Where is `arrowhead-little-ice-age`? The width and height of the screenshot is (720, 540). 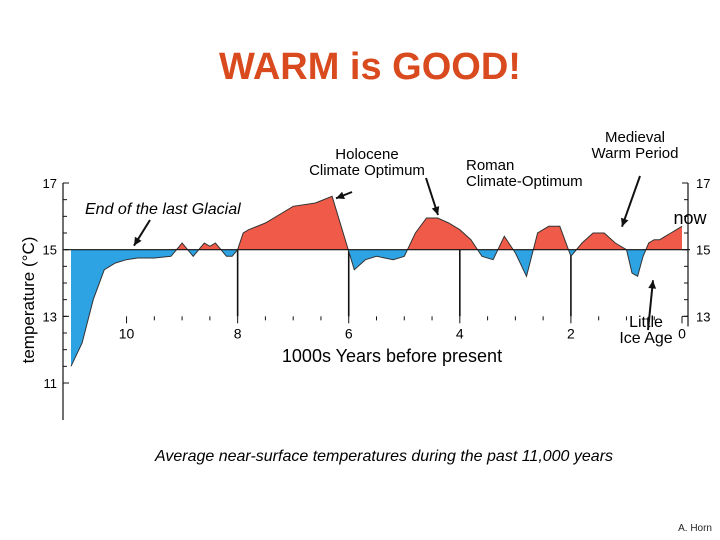 arrowhead-little-ice-age is located at coordinates (652, 284).